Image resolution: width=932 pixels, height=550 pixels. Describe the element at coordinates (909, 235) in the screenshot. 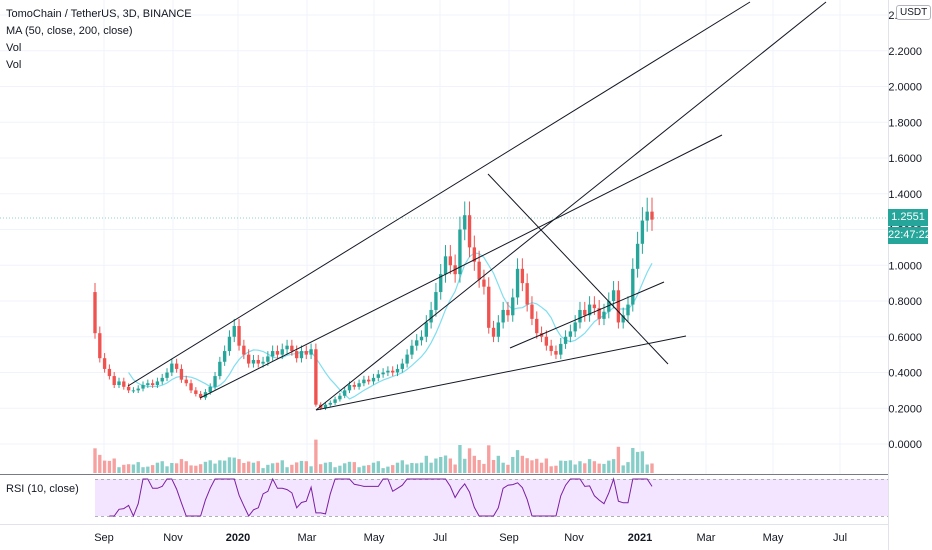

I see `countdown-tag: 22:47:22` at that location.